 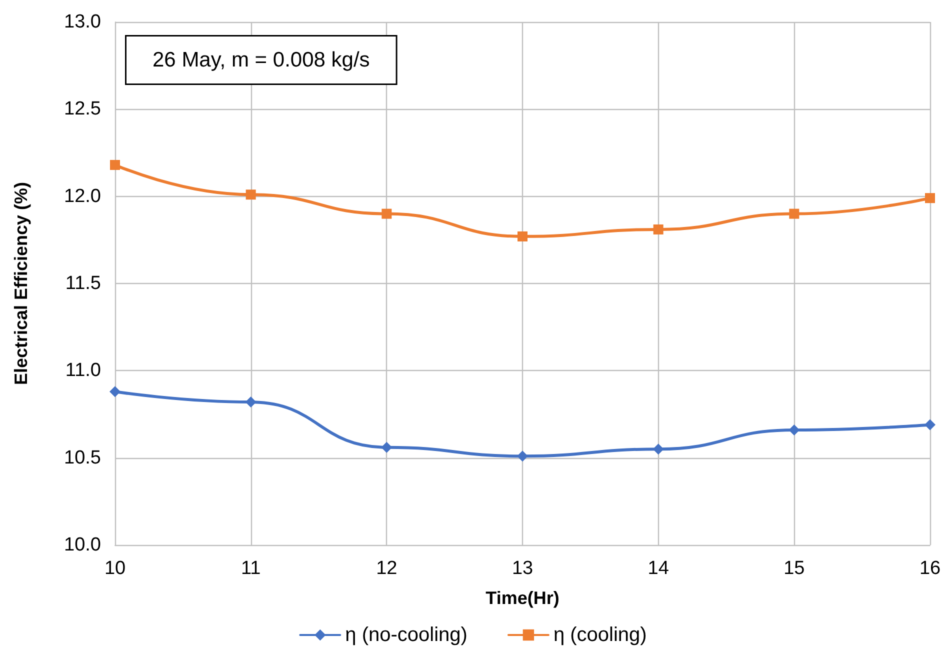 I want to click on x-tick-label: 10, so click(x=115, y=568).